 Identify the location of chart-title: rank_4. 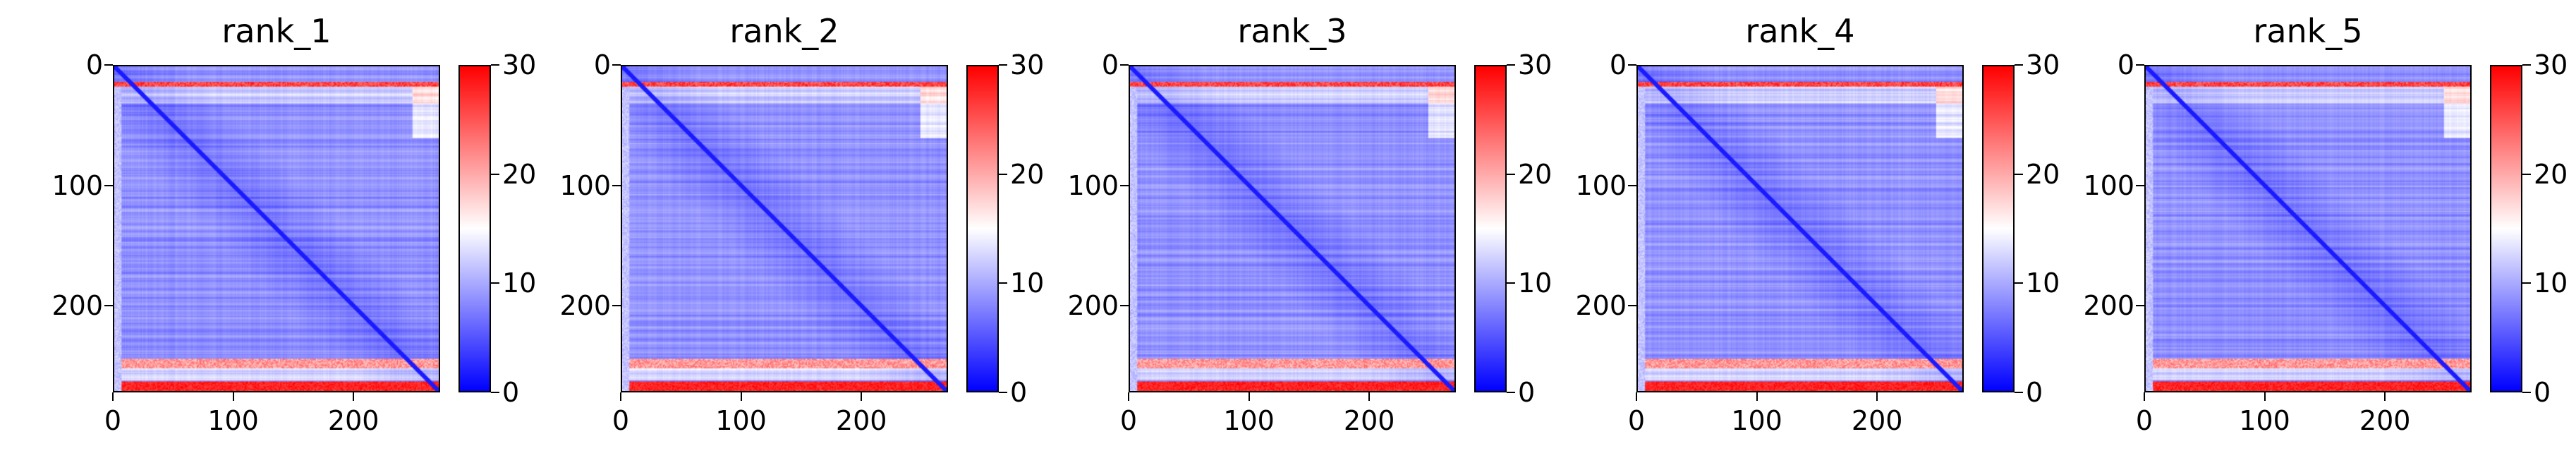
(1800, 31).